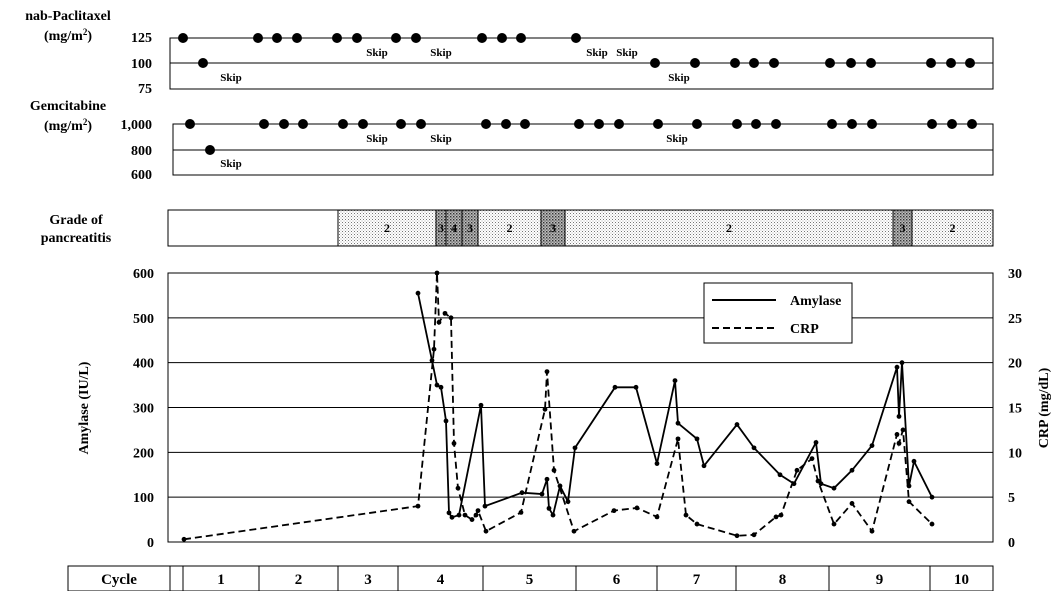 This screenshot has width=1060, height=591. I want to click on right-tick-label: 10, so click(1015, 453).